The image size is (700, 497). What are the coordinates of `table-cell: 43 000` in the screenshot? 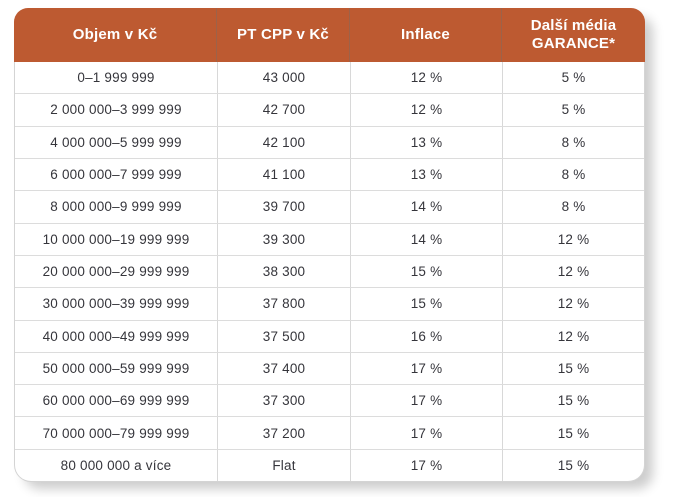 It's located at (284, 78).